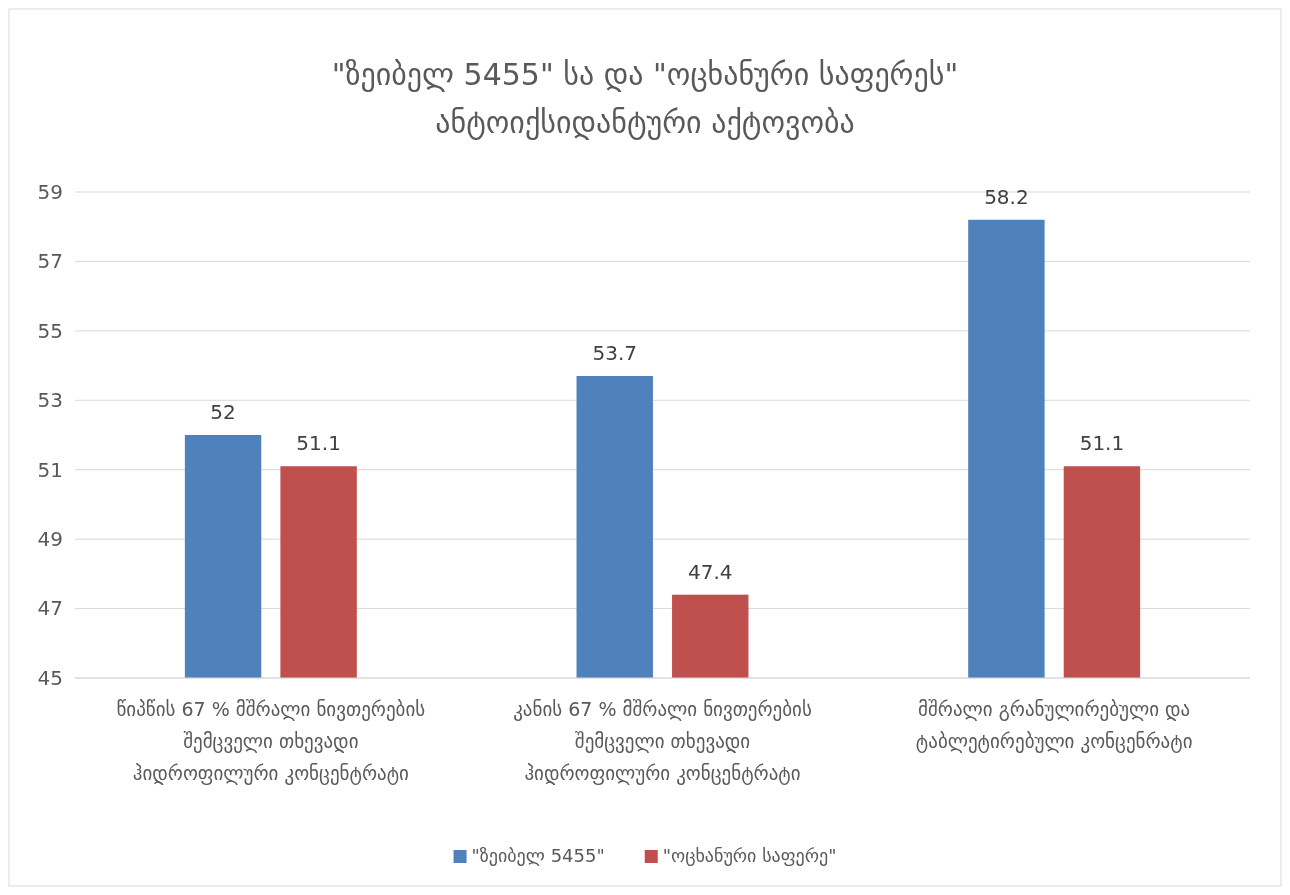 Image resolution: width=1290 pixels, height=895 pixels. Describe the element at coordinates (50, 191) in the screenshot. I see `y-tick-label: 59` at that location.